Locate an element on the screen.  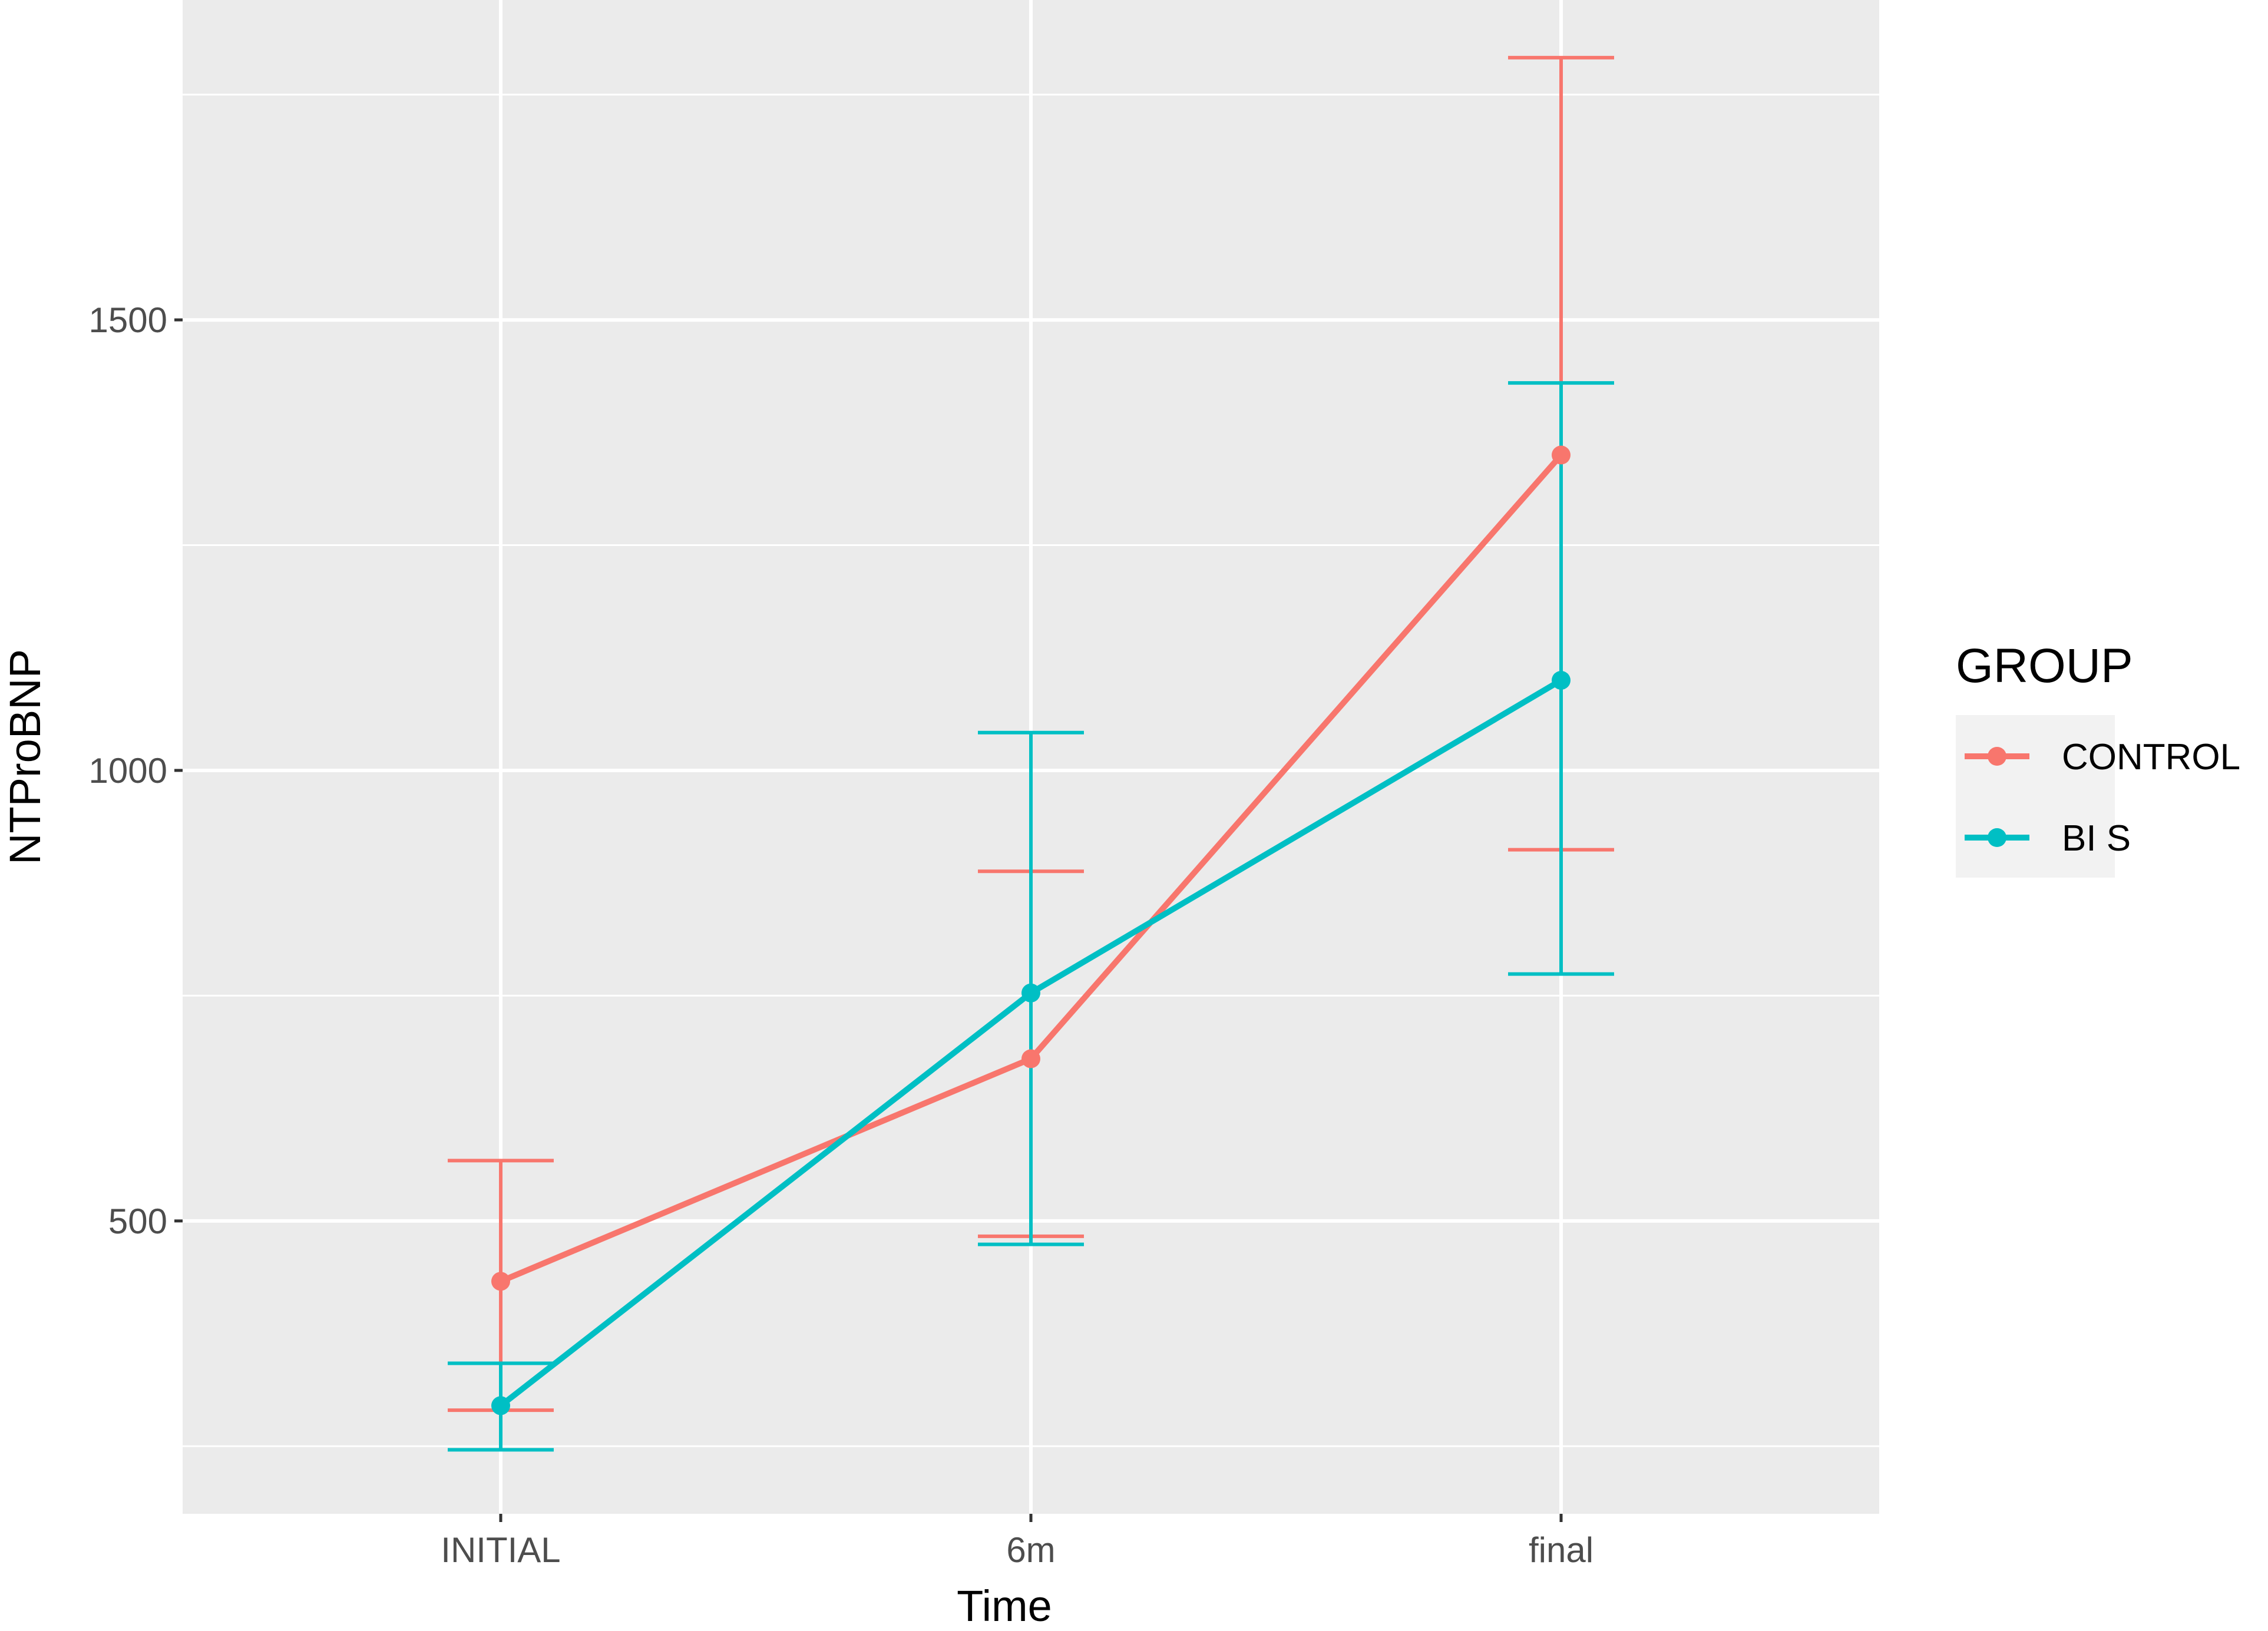
x-axis: INITIAL 6m final is located at coordinates (1017, 1542).